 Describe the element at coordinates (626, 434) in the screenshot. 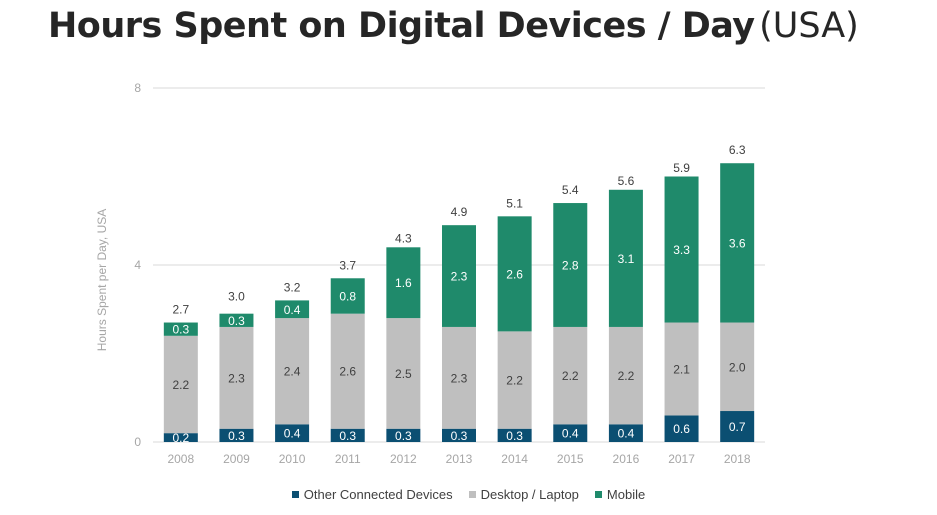

I see `segment-label-other-connected-devices-2016: 0.4` at that location.